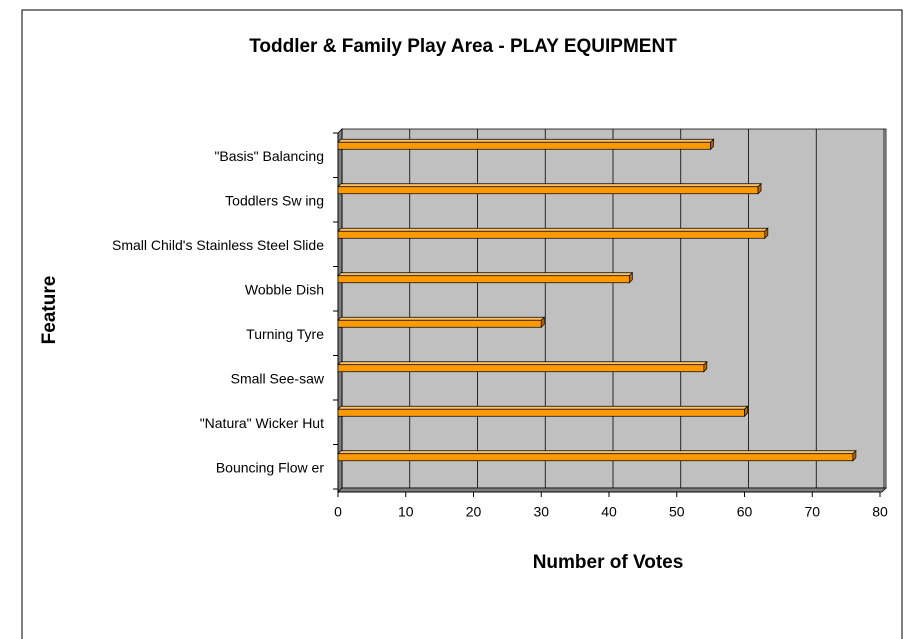 This screenshot has width=906, height=639. What do you see at coordinates (269, 156) in the screenshot?
I see `y-tick-label: "Basis" Balancing` at bounding box center [269, 156].